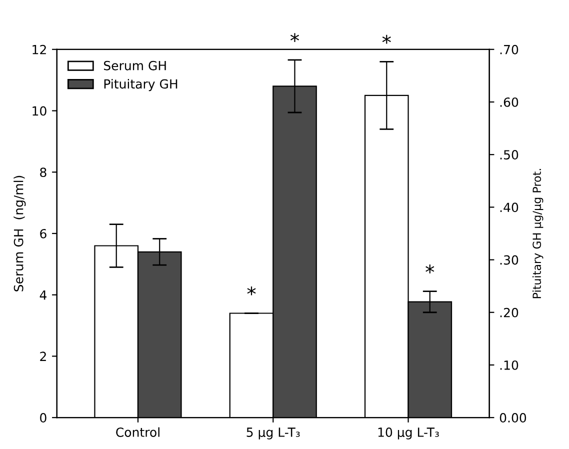 Image resolution: width=569 pixels, height=449 pixels. What do you see at coordinates (538, 233) in the screenshot?
I see `y2-axis-title: Pituitary GH µg/µg Prot.` at bounding box center [538, 233].